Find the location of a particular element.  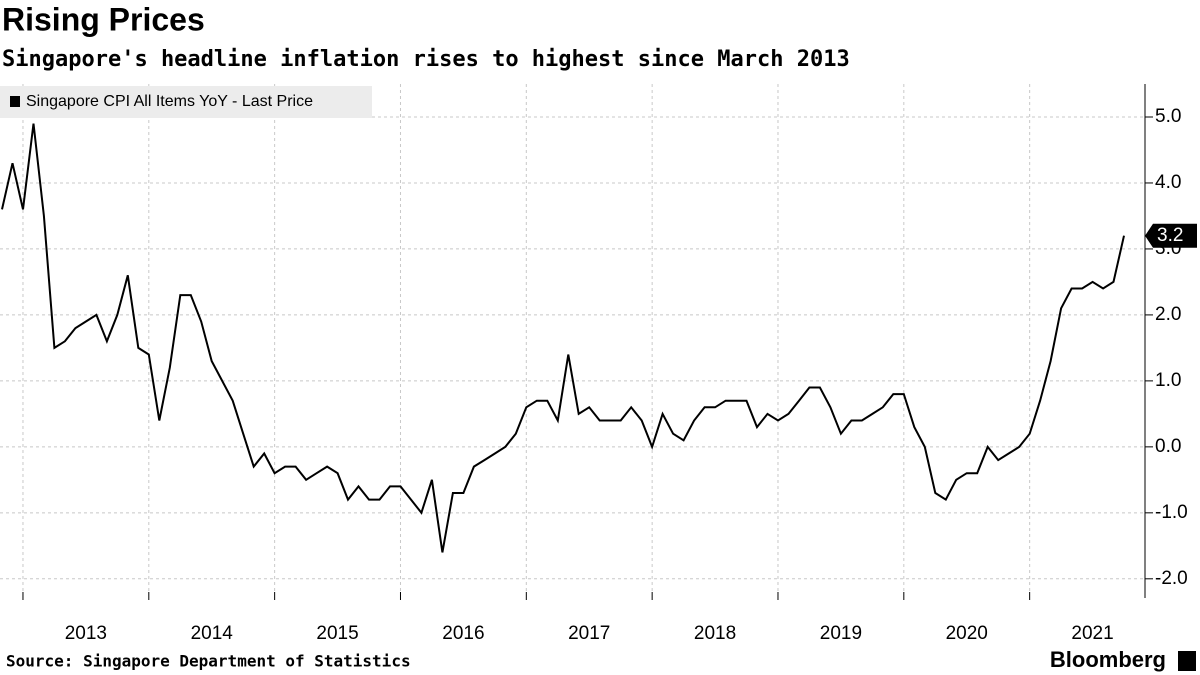

y-tick-label: -2.0 is located at coordinates (1171, 578).